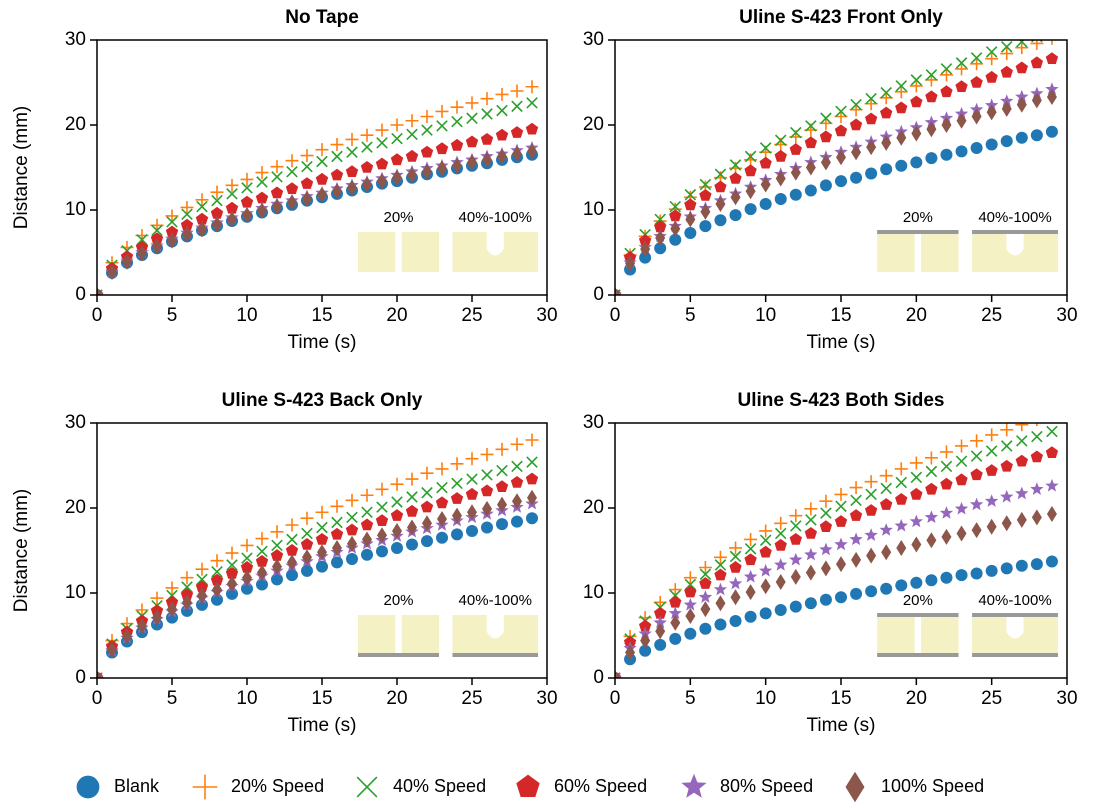  I want to click on chart-title: Uline S-423 Back Only, so click(322, 400).